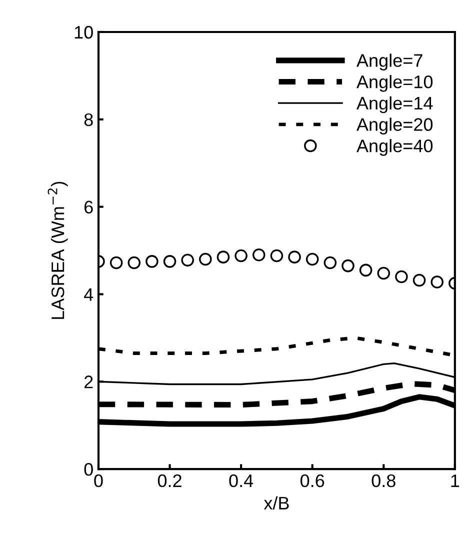  I want to click on y-tick-label: 10, so click(83, 32).